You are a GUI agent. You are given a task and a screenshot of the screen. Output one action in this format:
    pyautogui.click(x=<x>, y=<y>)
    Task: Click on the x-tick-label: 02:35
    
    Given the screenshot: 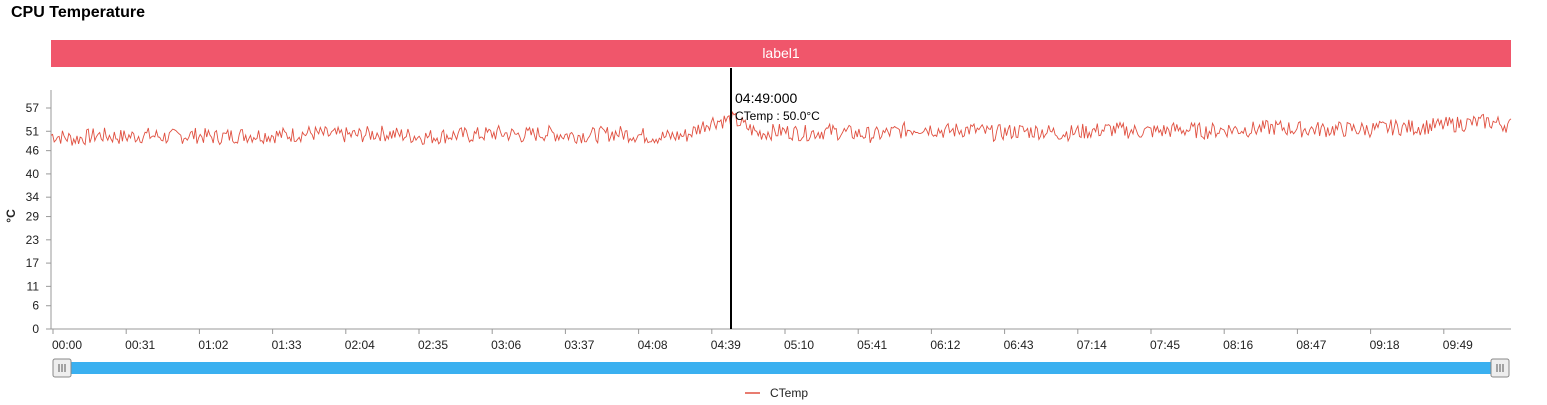 What is the action you would take?
    pyautogui.click(x=433, y=345)
    